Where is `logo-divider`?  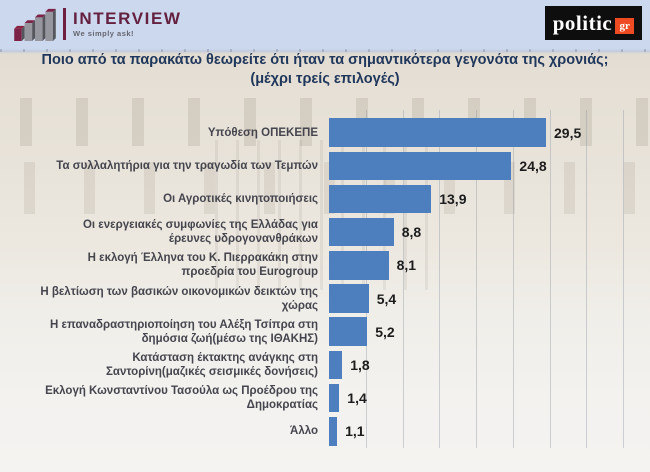 logo-divider is located at coordinates (64, 24).